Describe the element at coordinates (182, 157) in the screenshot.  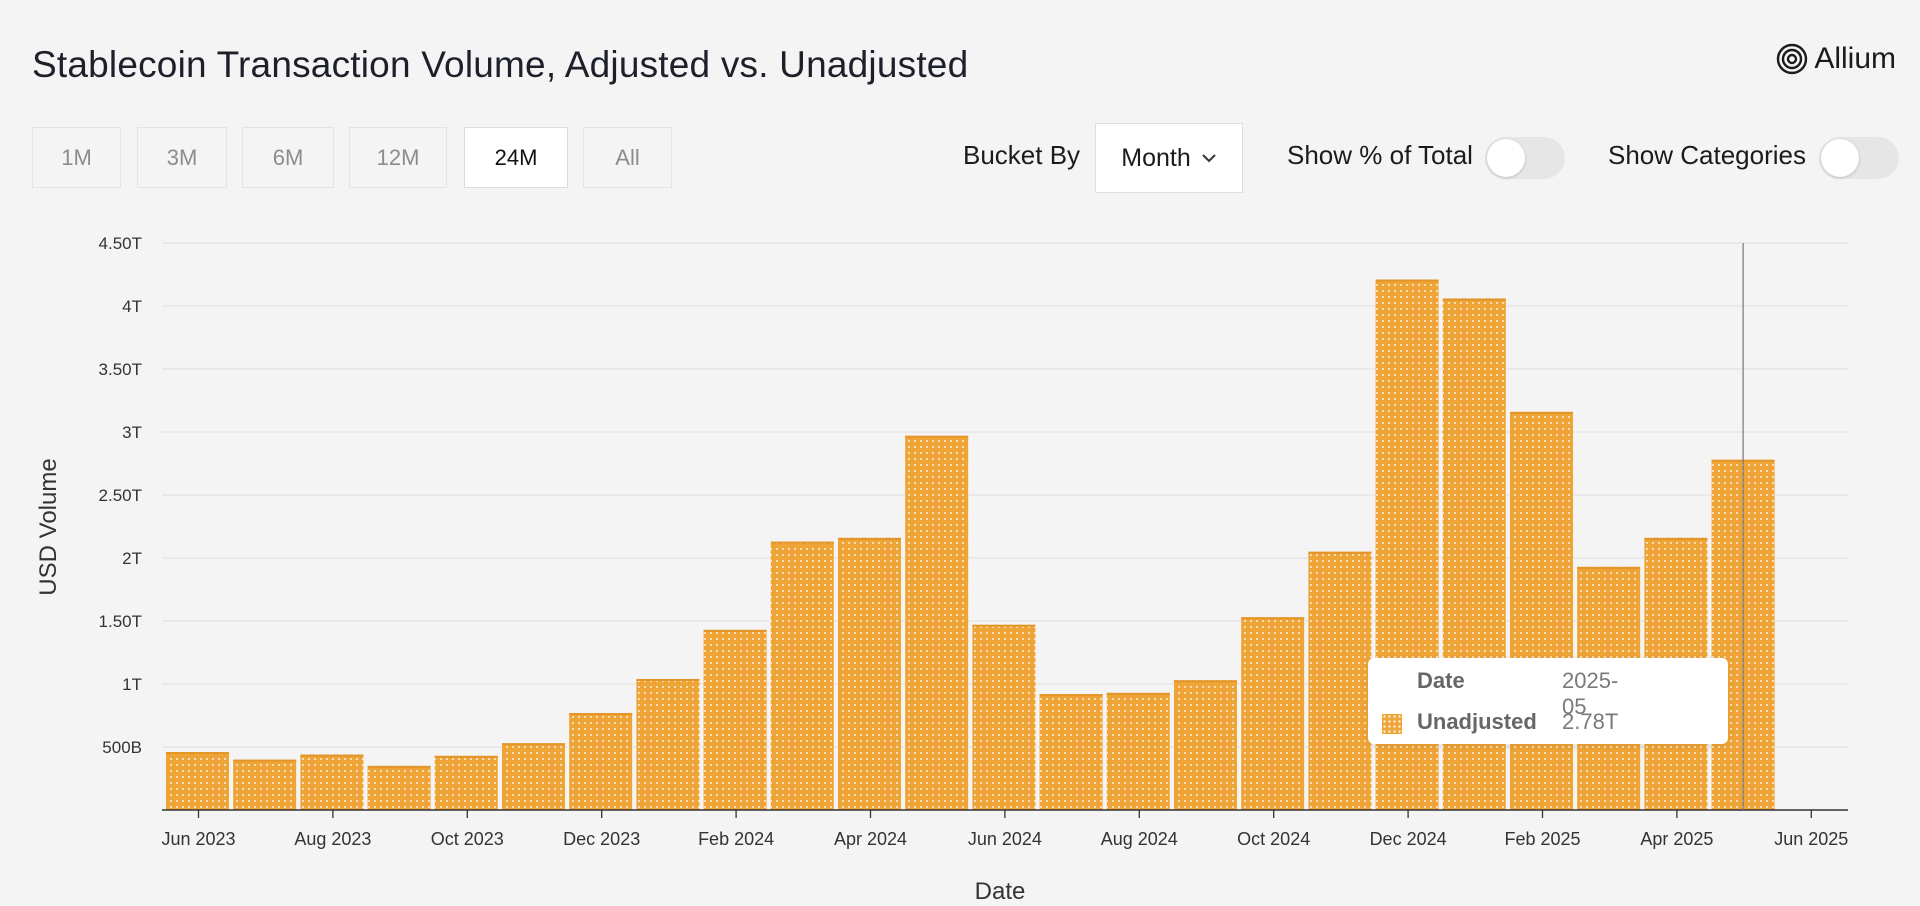
I see `range-3m-button: 3M` at that location.